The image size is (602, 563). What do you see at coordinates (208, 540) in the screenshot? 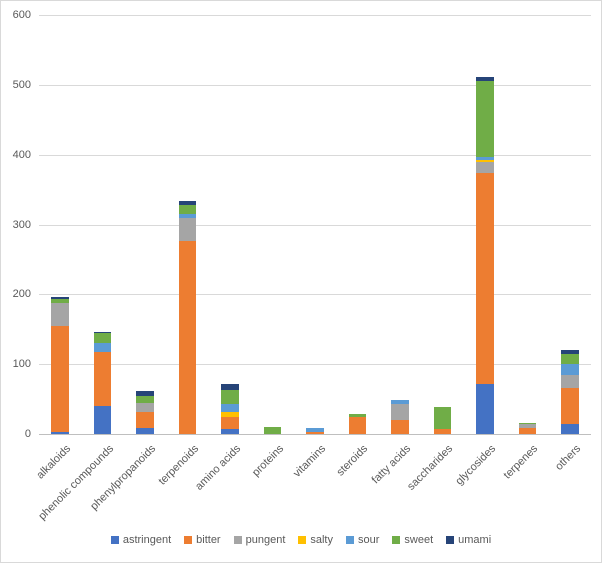
I see `legend-label: bitter` at bounding box center [208, 540].